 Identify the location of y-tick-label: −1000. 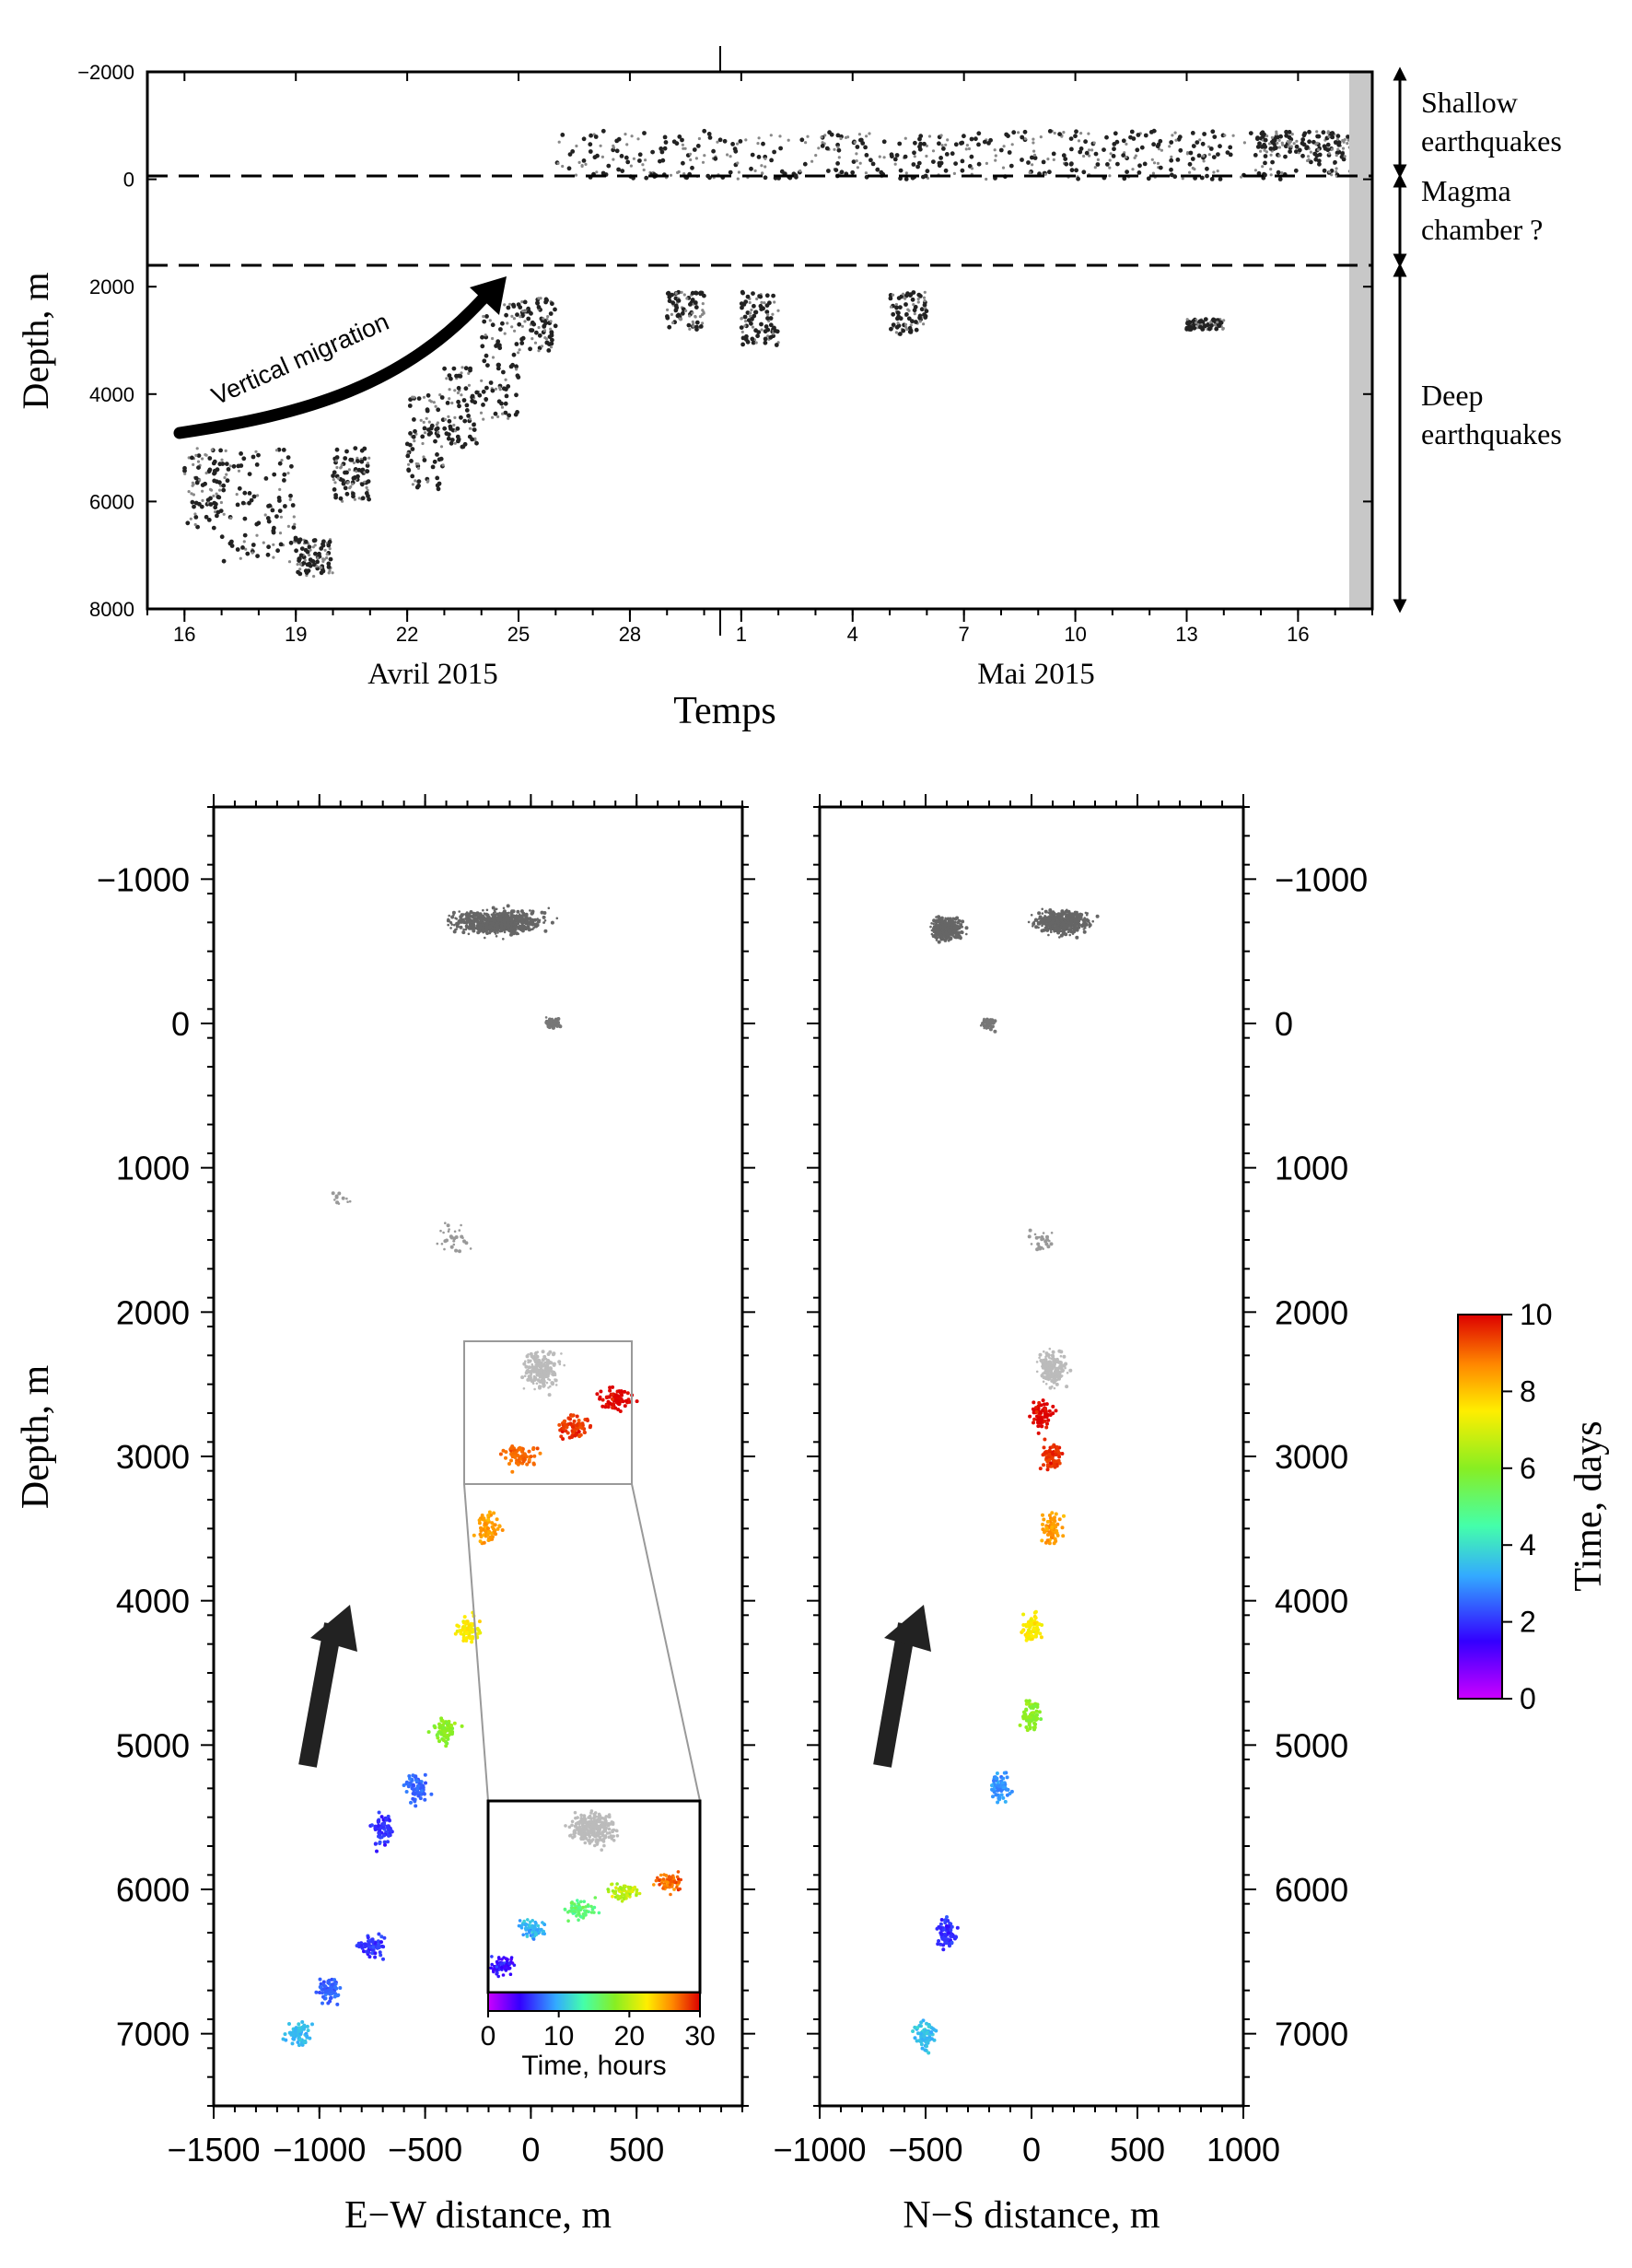
(143, 879).